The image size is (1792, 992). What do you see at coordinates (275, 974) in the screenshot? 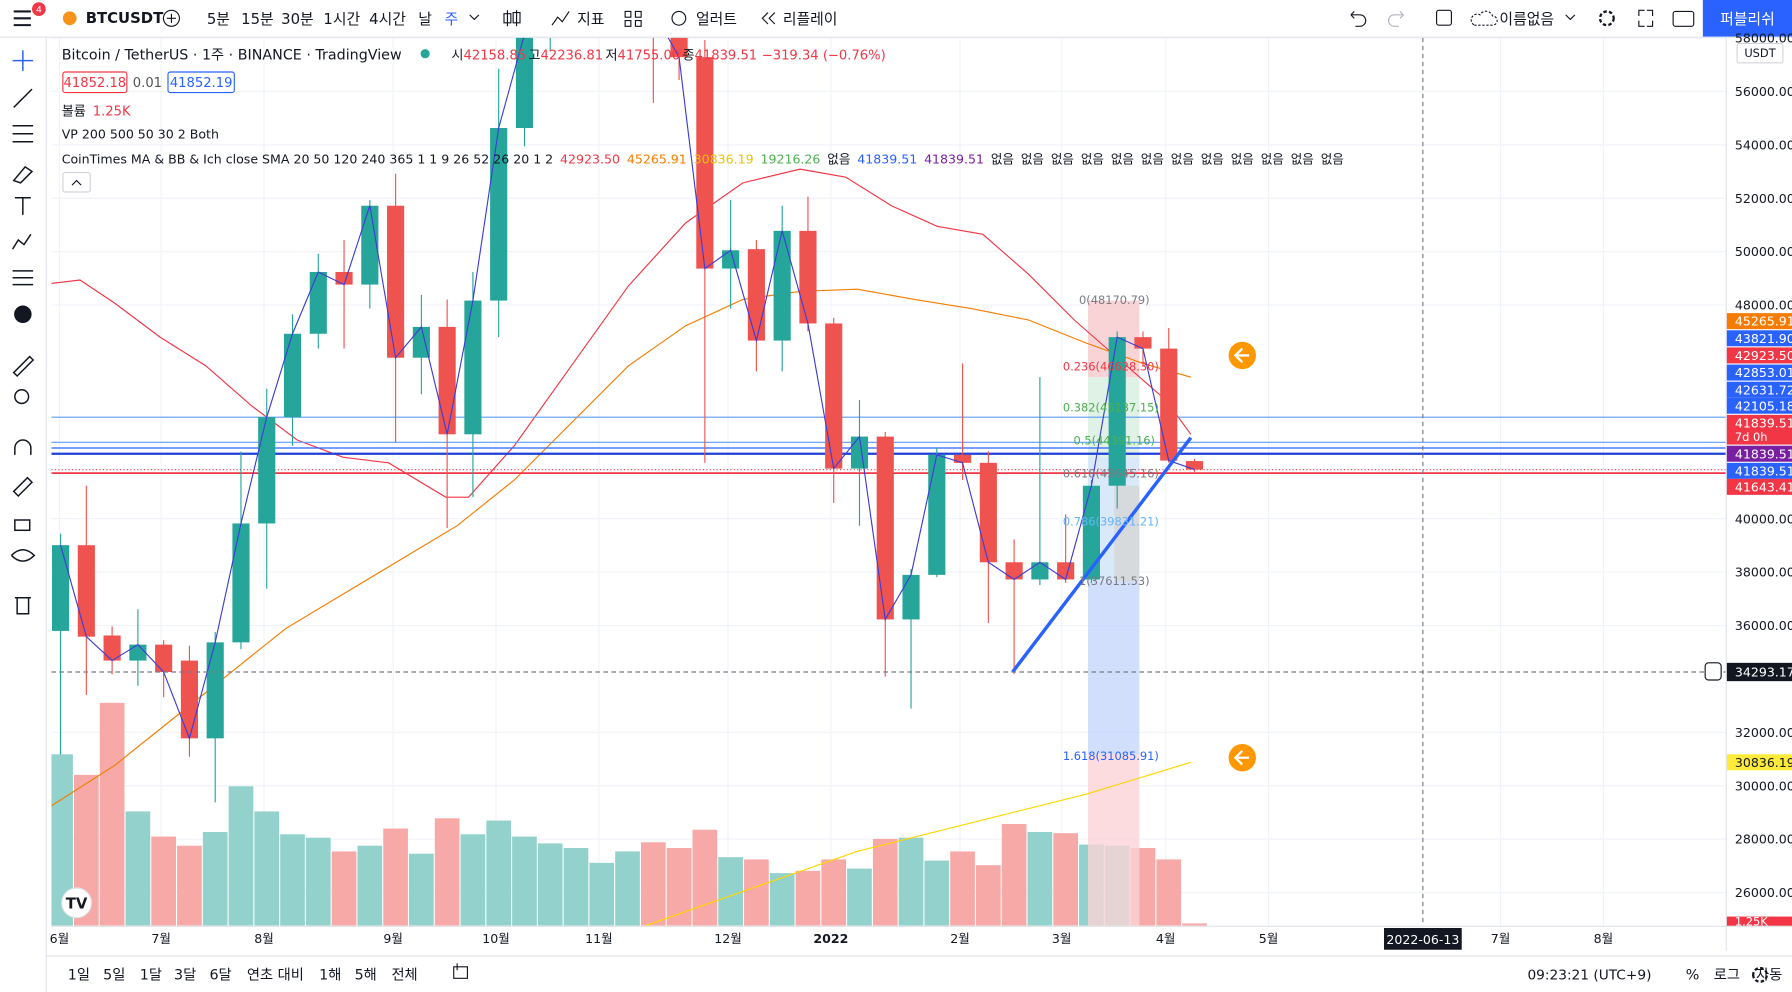
I see `range-button: 연초 대비` at bounding box center [275, 974].